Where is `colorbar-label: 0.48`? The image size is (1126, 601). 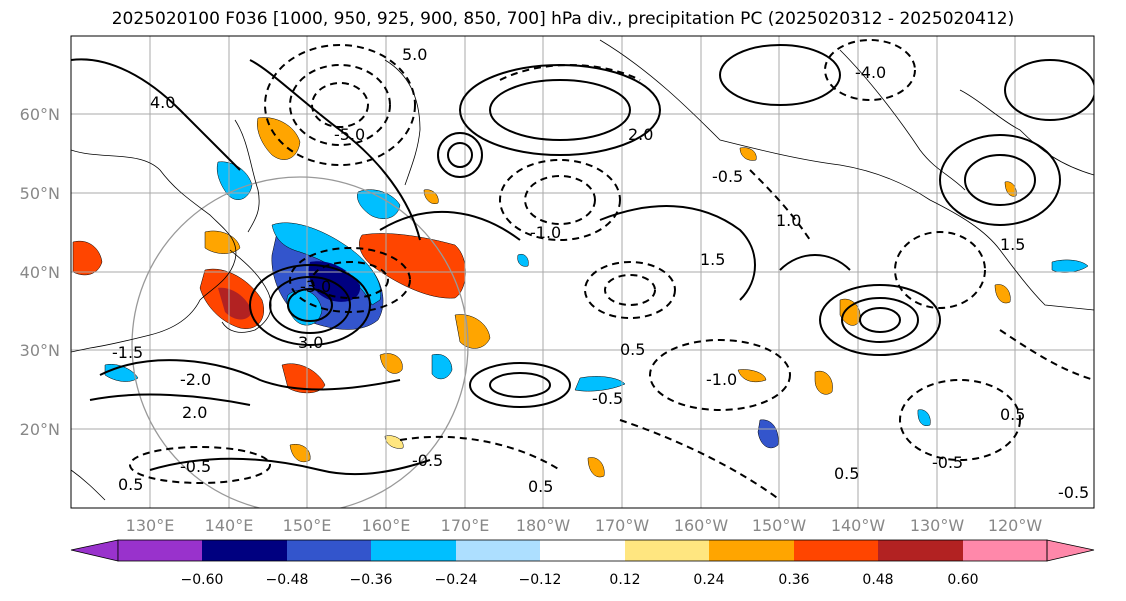 colorbar-label: 0.48 is located at coordinates (877, 580).